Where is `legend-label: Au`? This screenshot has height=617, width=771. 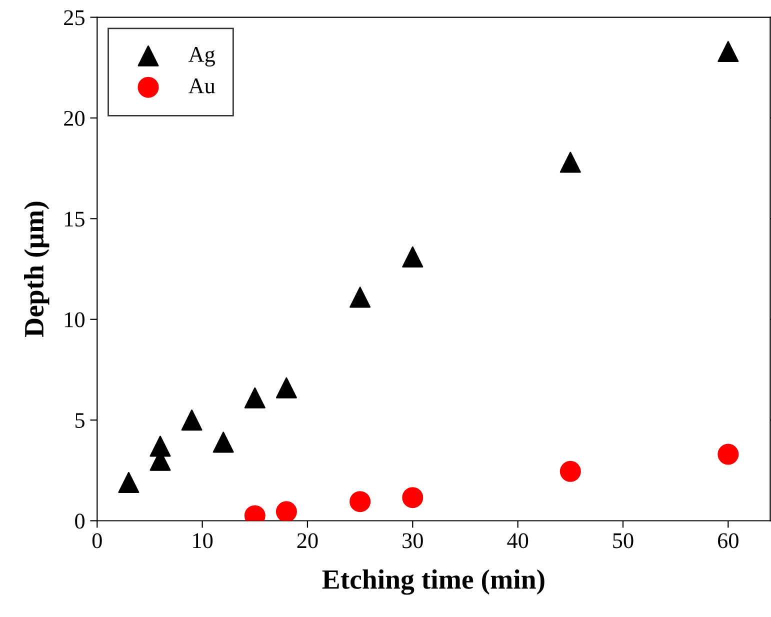
legend-label: Au is located at coordinates (202, 86).